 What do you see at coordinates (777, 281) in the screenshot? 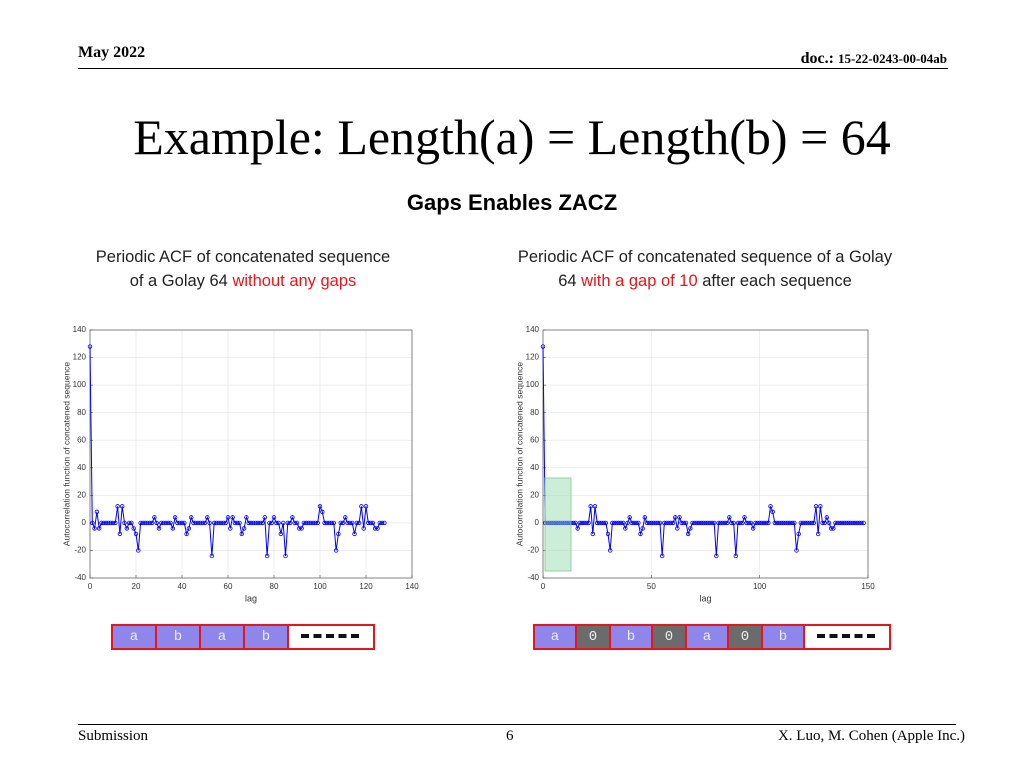
I see `caption-text: after each sequence` at bounding box center [777, 281].